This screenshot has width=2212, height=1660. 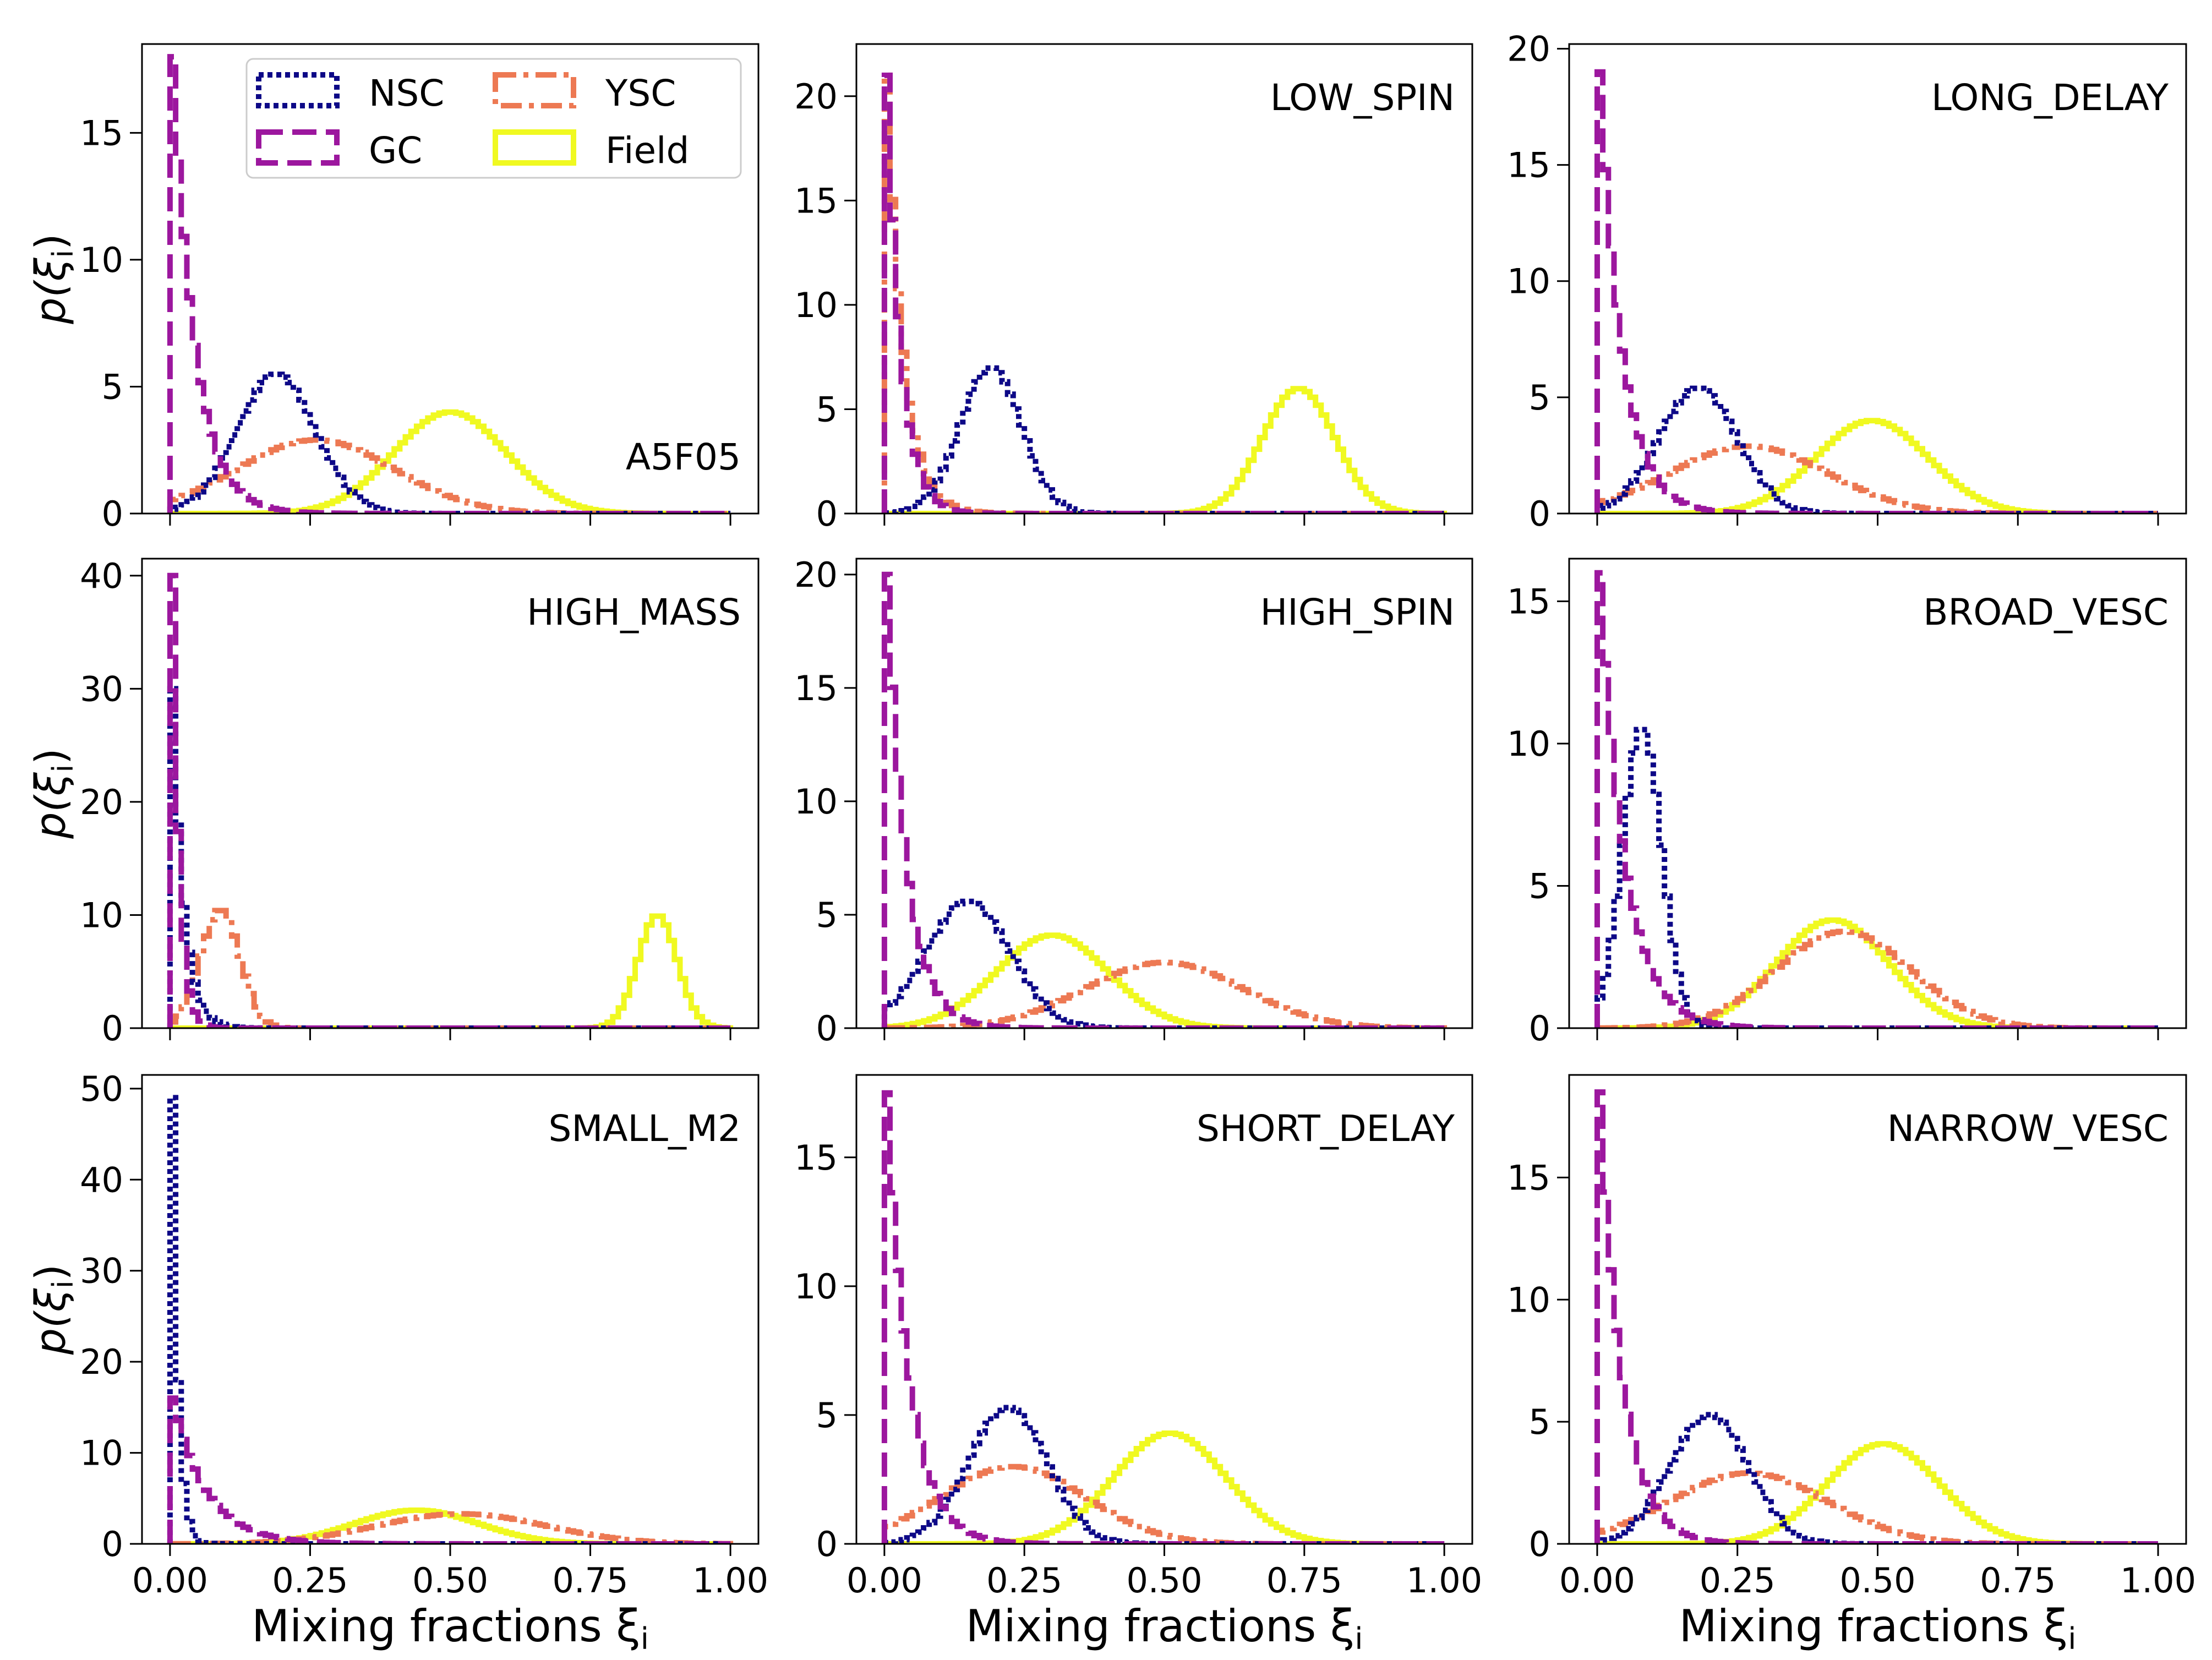 I want to click on legend-label-nsc: NSC, so click(x=406, y=93).